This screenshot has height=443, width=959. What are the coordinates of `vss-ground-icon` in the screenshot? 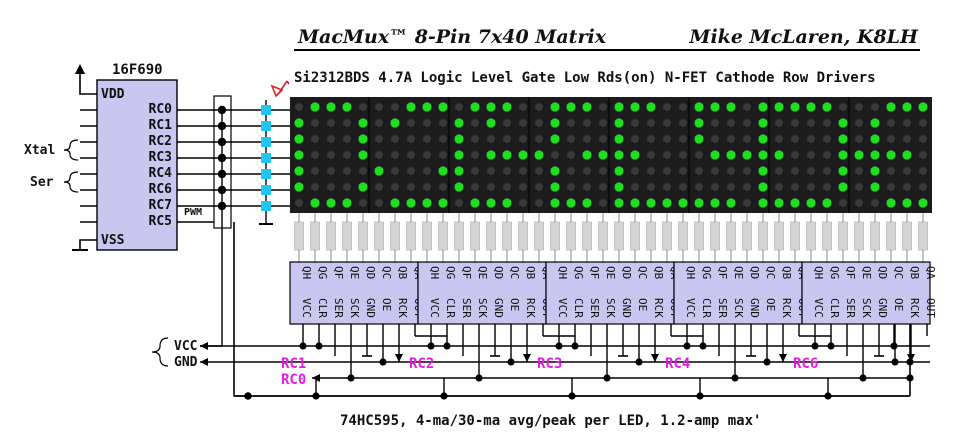 It's located at (84, 245).